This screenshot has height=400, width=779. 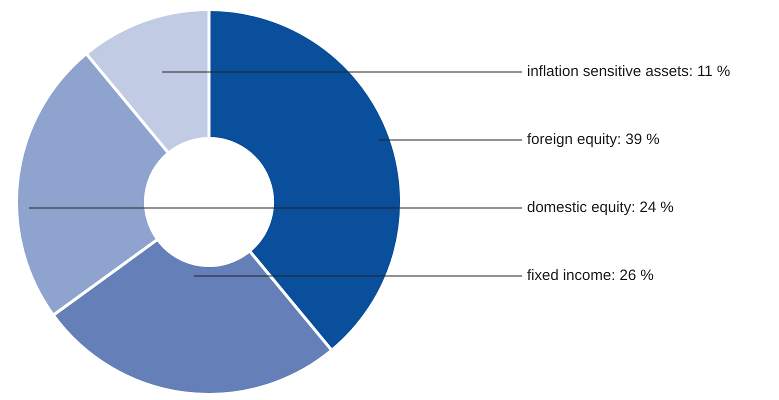 I want to click on slice-label: inflation sensitive assets: 11 %, so click(x=628, y=71).